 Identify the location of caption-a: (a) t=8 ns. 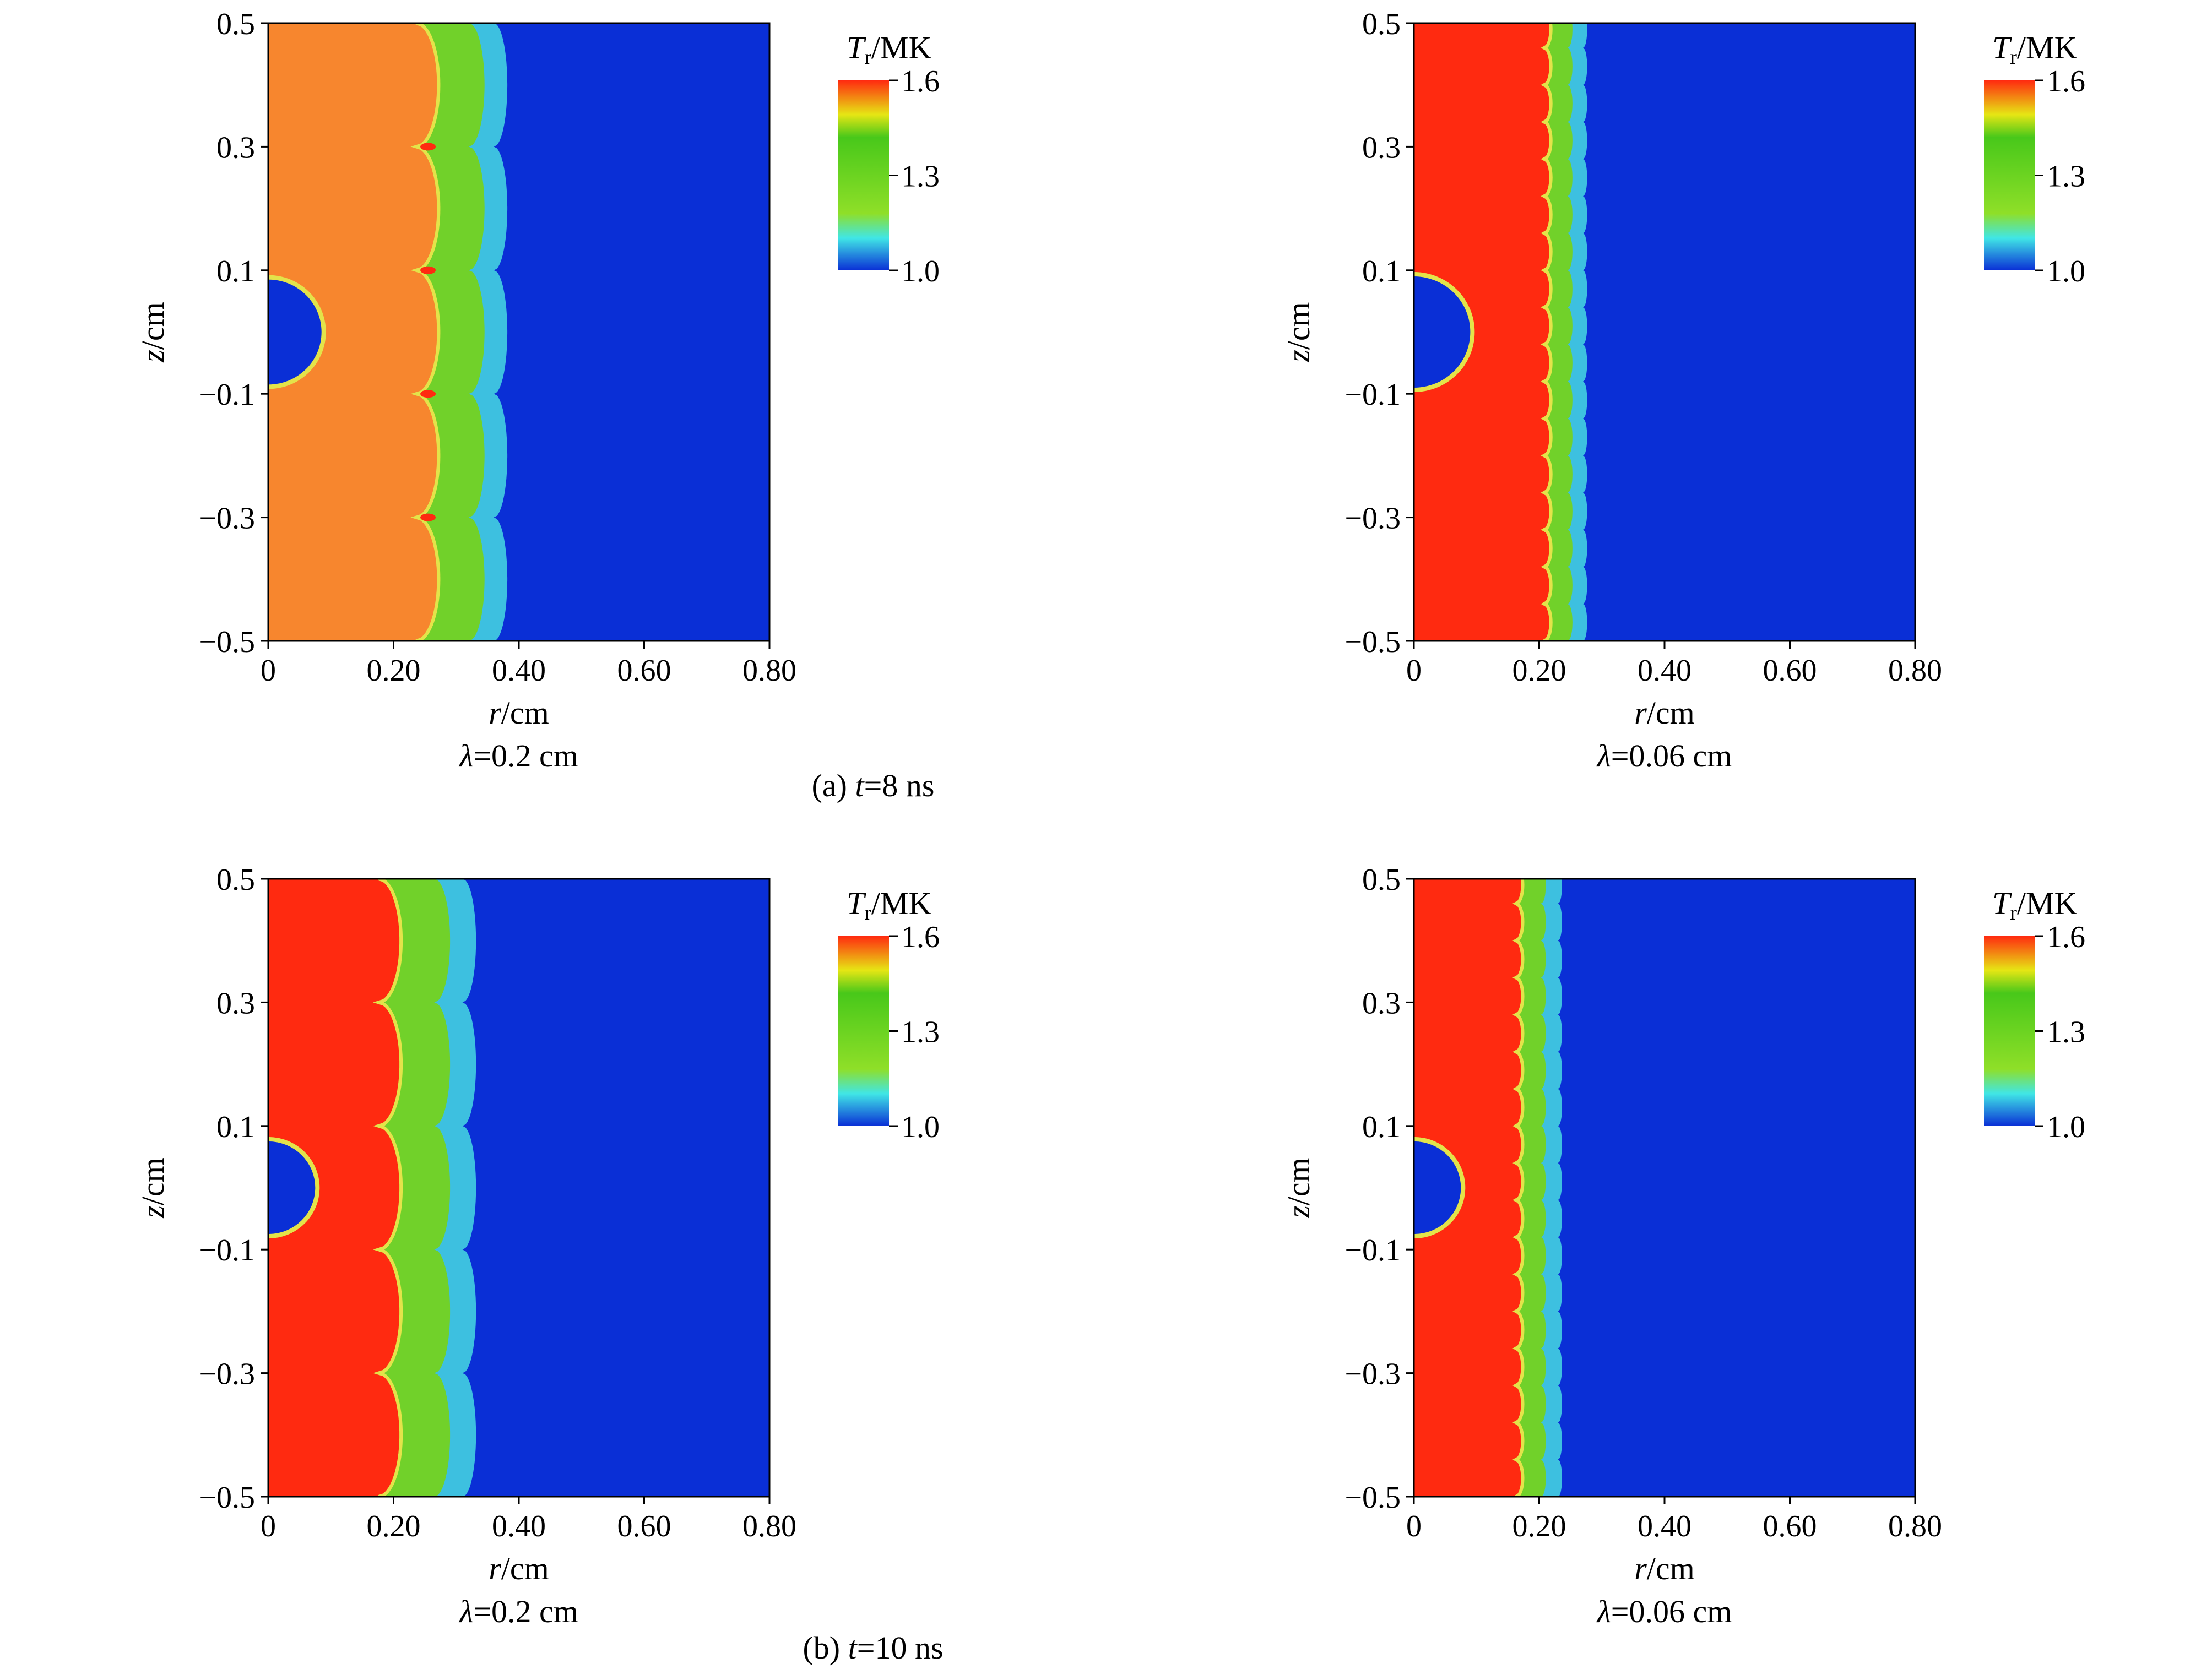
(873, 785).